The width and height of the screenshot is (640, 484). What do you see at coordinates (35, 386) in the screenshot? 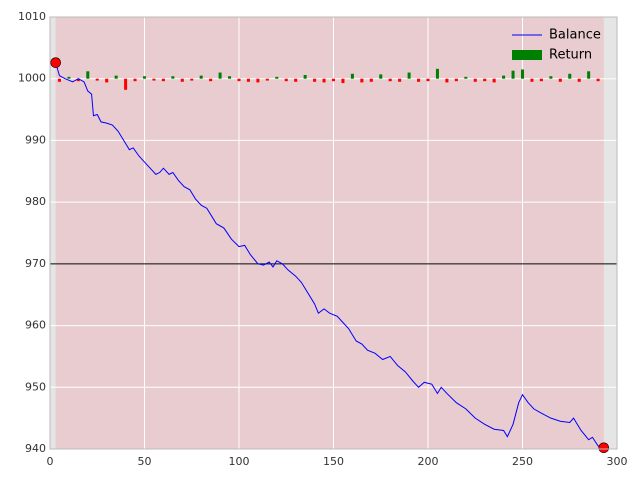
I see `y-tick-label: 950` at bounding box center [35, 386].